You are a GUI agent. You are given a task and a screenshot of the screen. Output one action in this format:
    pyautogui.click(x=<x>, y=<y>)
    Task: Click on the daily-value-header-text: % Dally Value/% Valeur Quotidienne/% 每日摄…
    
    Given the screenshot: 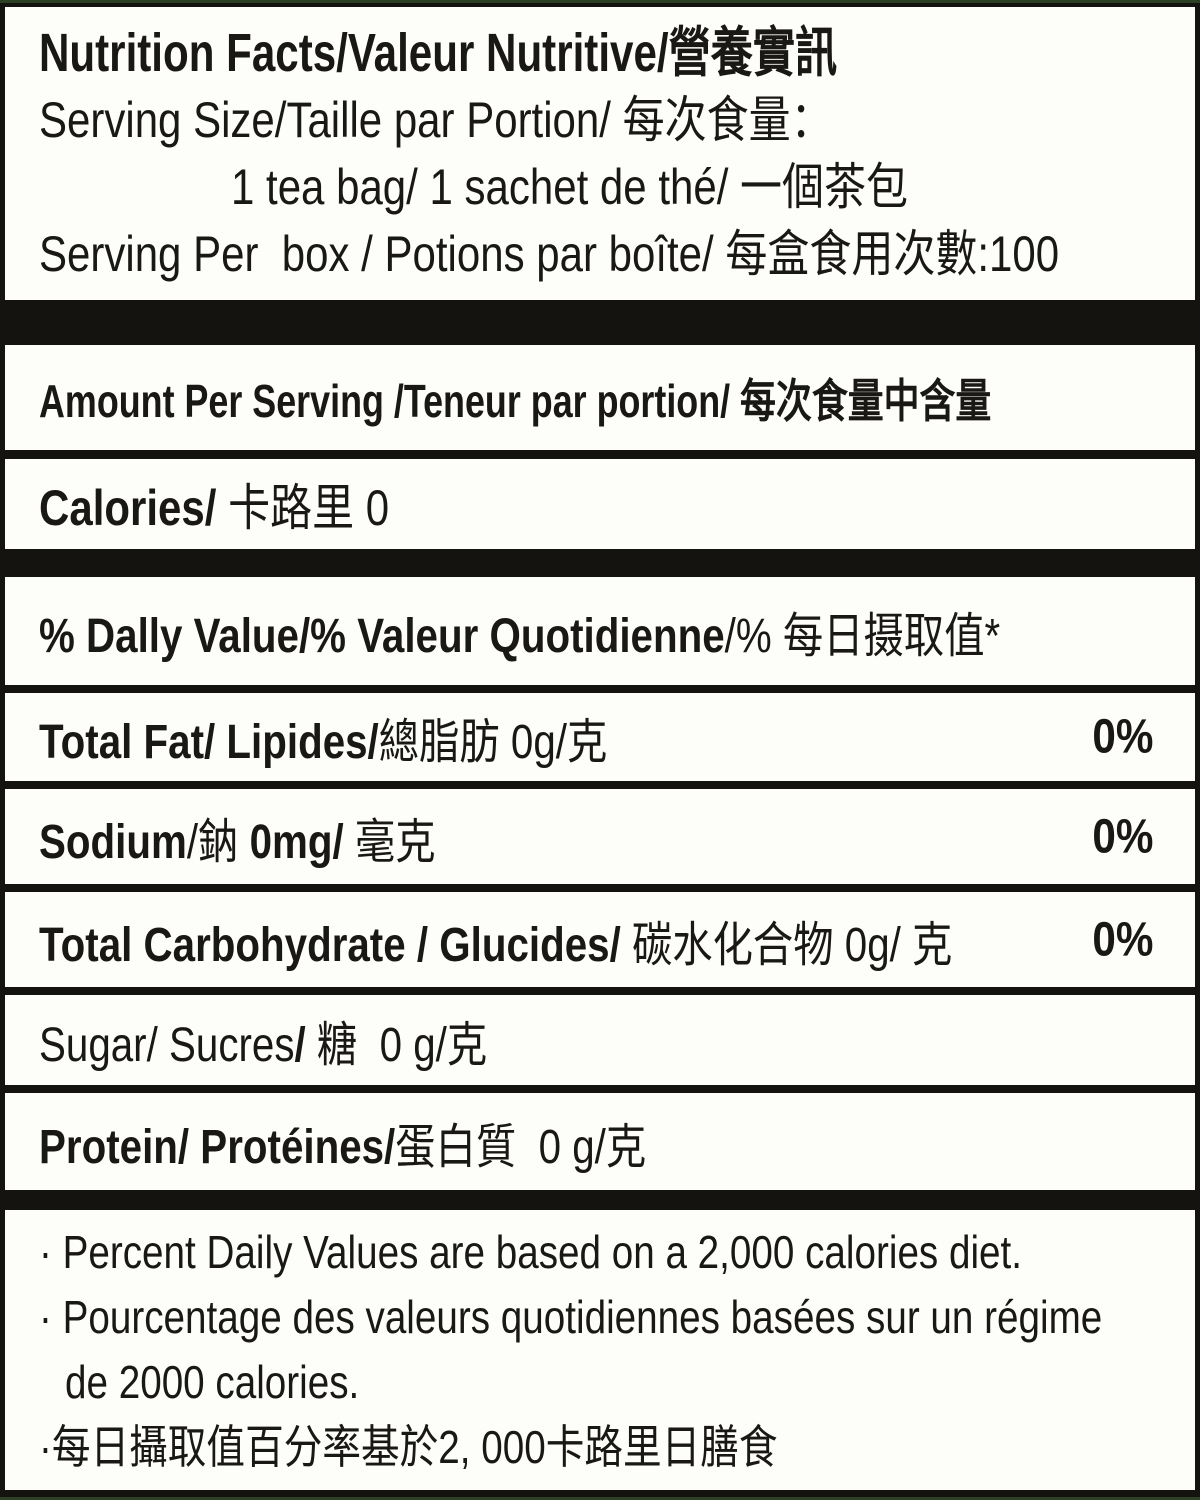 What is the action you would take?
    pyautogui.click(x=520, y=636)
    